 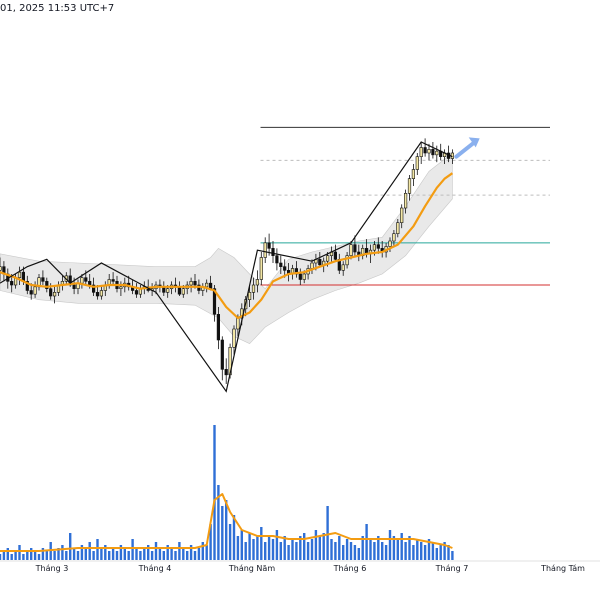 I want to click on x-tick-label: Tháng 3, so click(x=52, y=568).